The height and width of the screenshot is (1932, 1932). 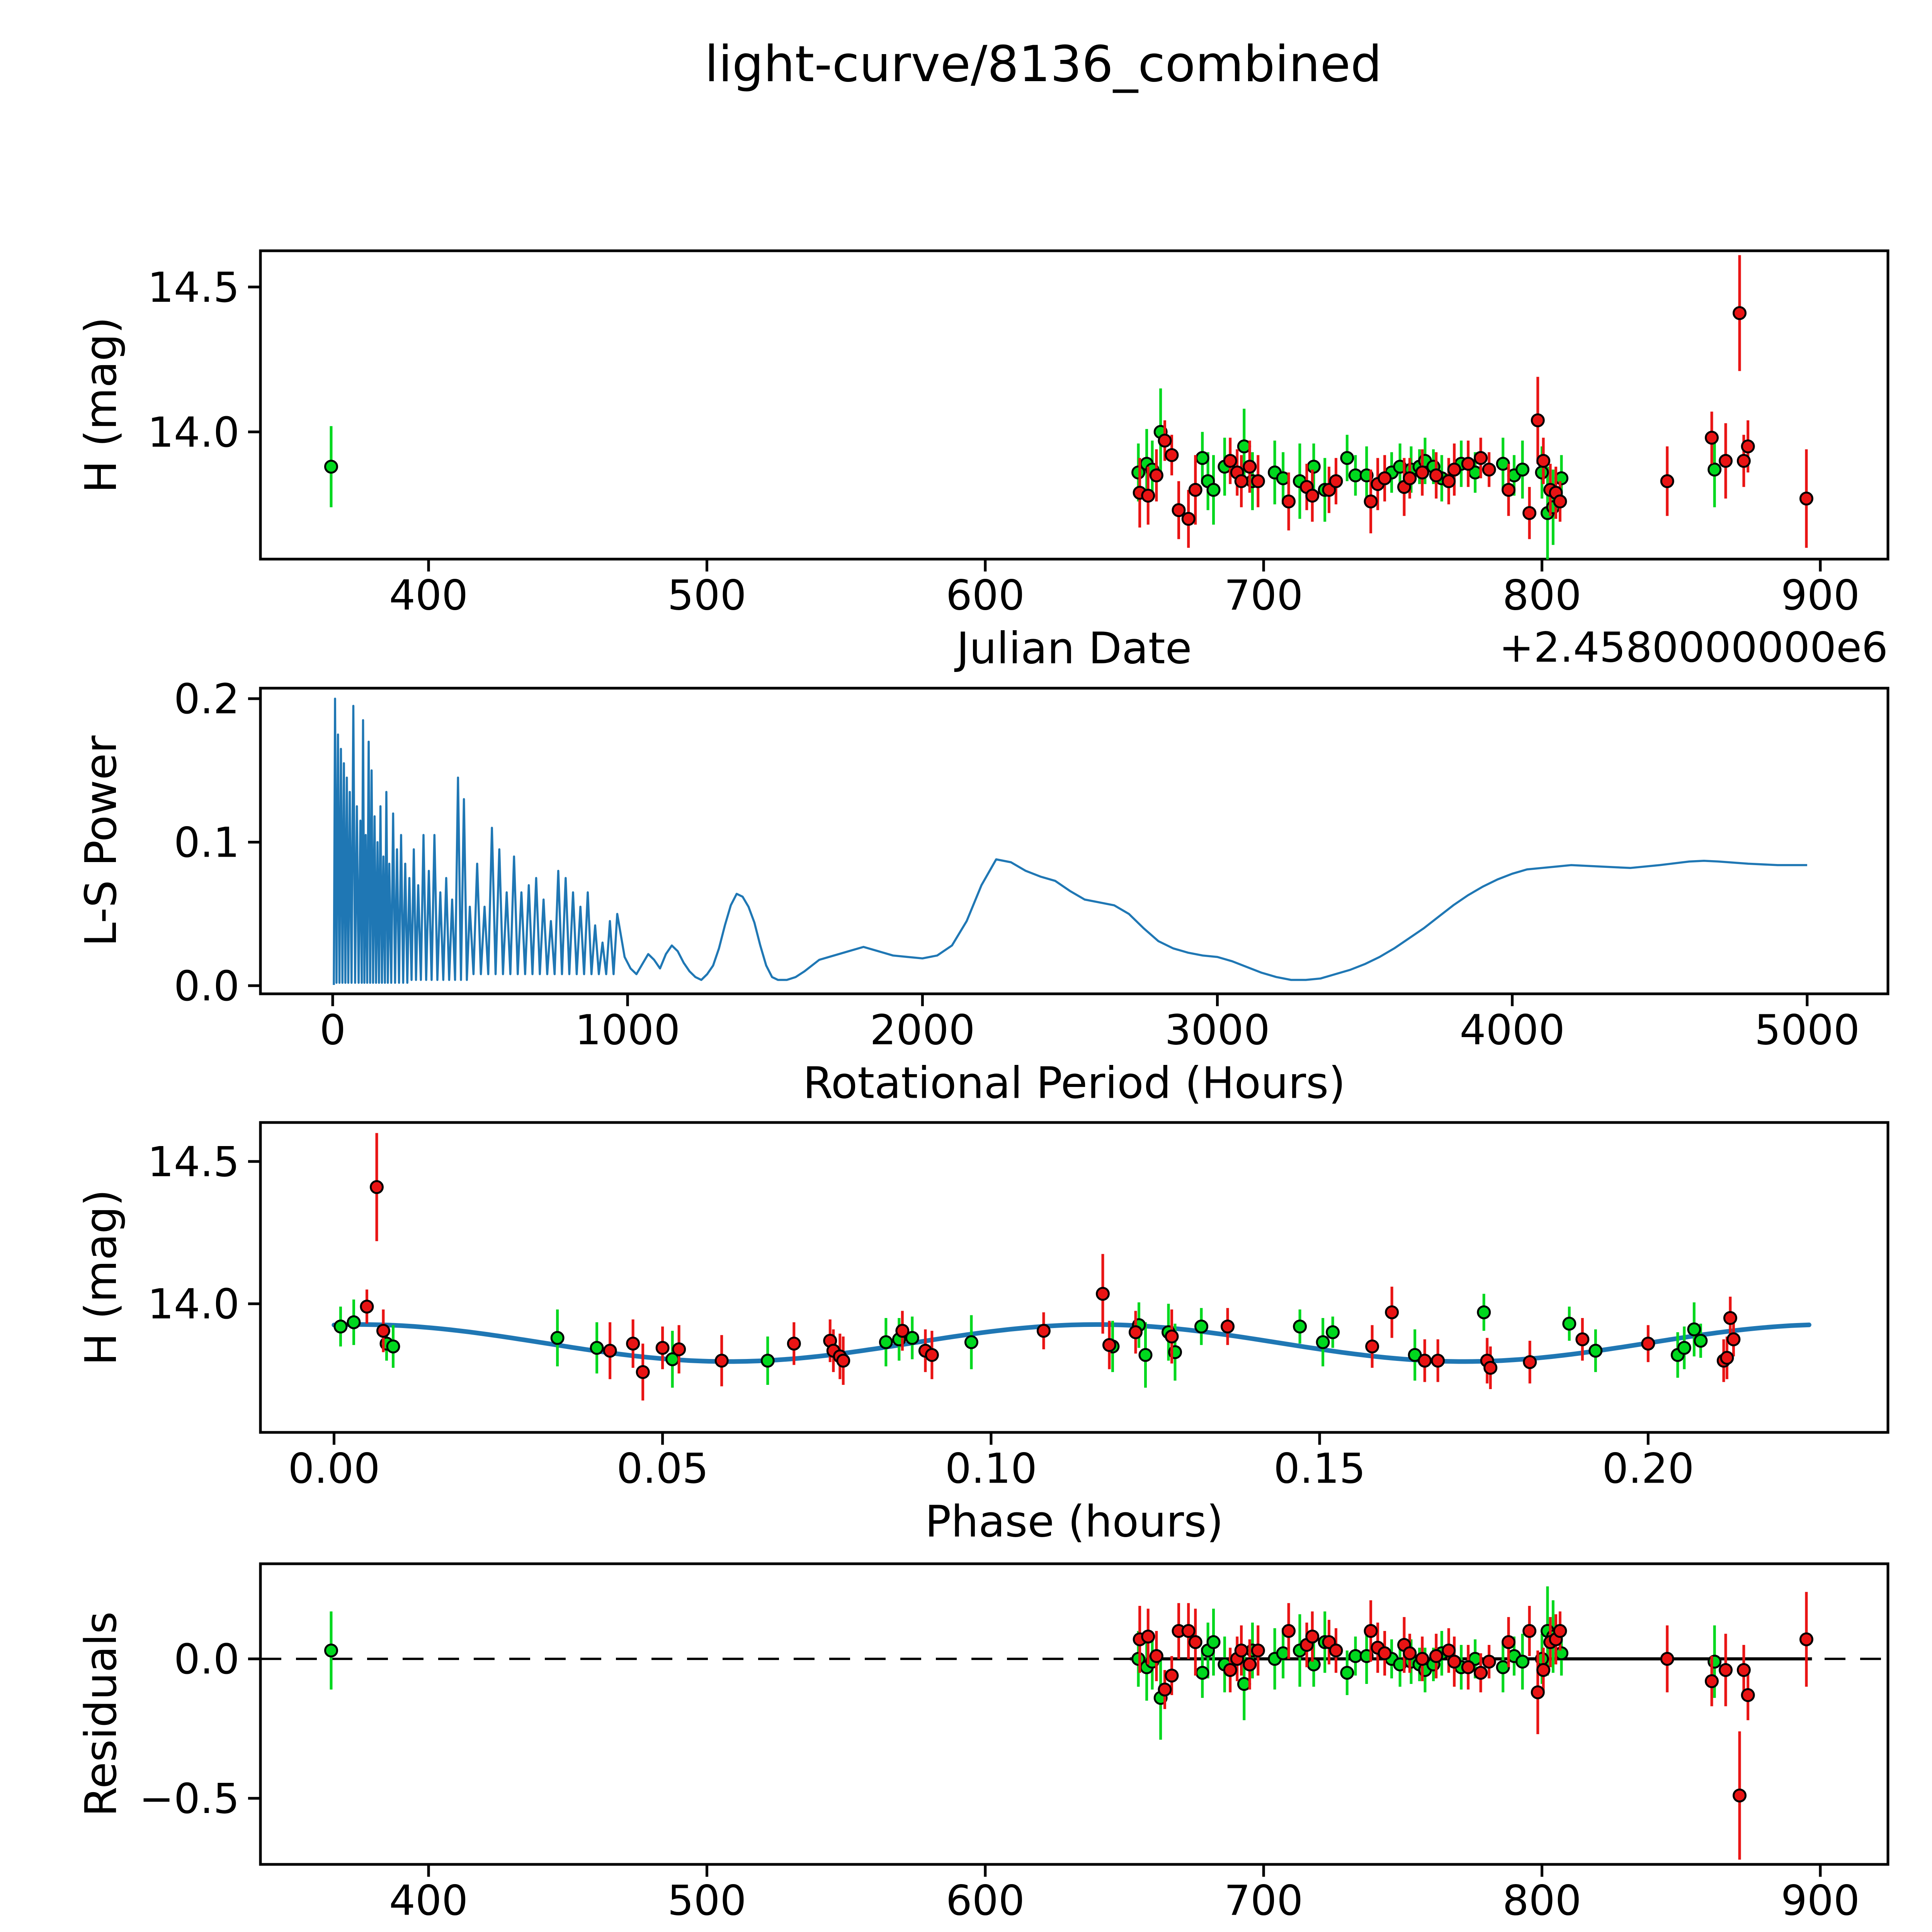 I want to click on x-axis-label: Julian Date, so click(x=1073, y=648).